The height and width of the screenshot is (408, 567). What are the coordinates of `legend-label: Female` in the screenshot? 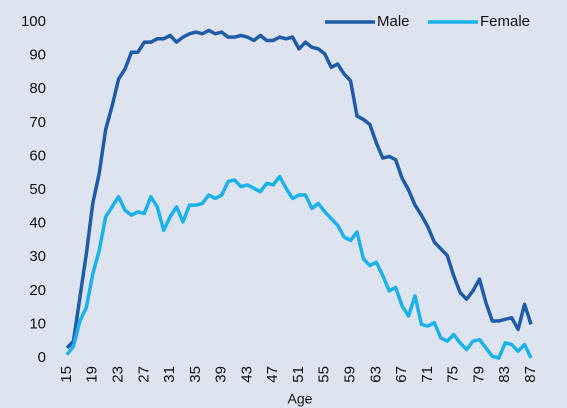 It's located at (505, 21).